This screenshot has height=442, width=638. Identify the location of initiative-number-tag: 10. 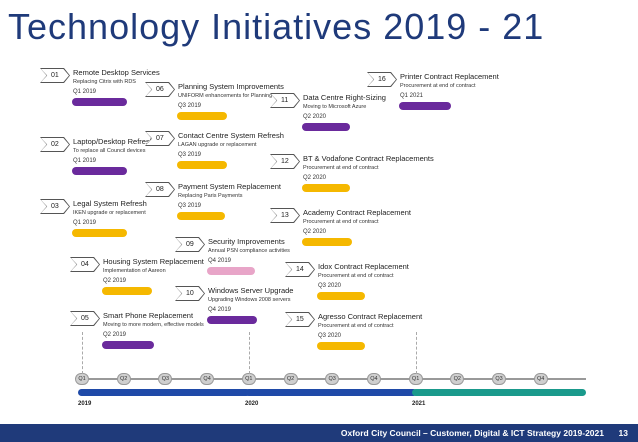
(190, 293).